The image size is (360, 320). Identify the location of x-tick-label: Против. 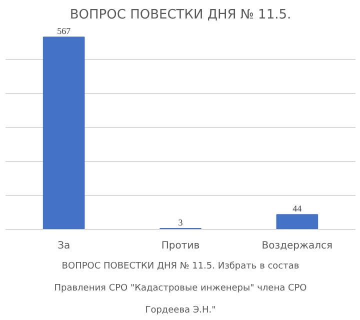
(180, 246).